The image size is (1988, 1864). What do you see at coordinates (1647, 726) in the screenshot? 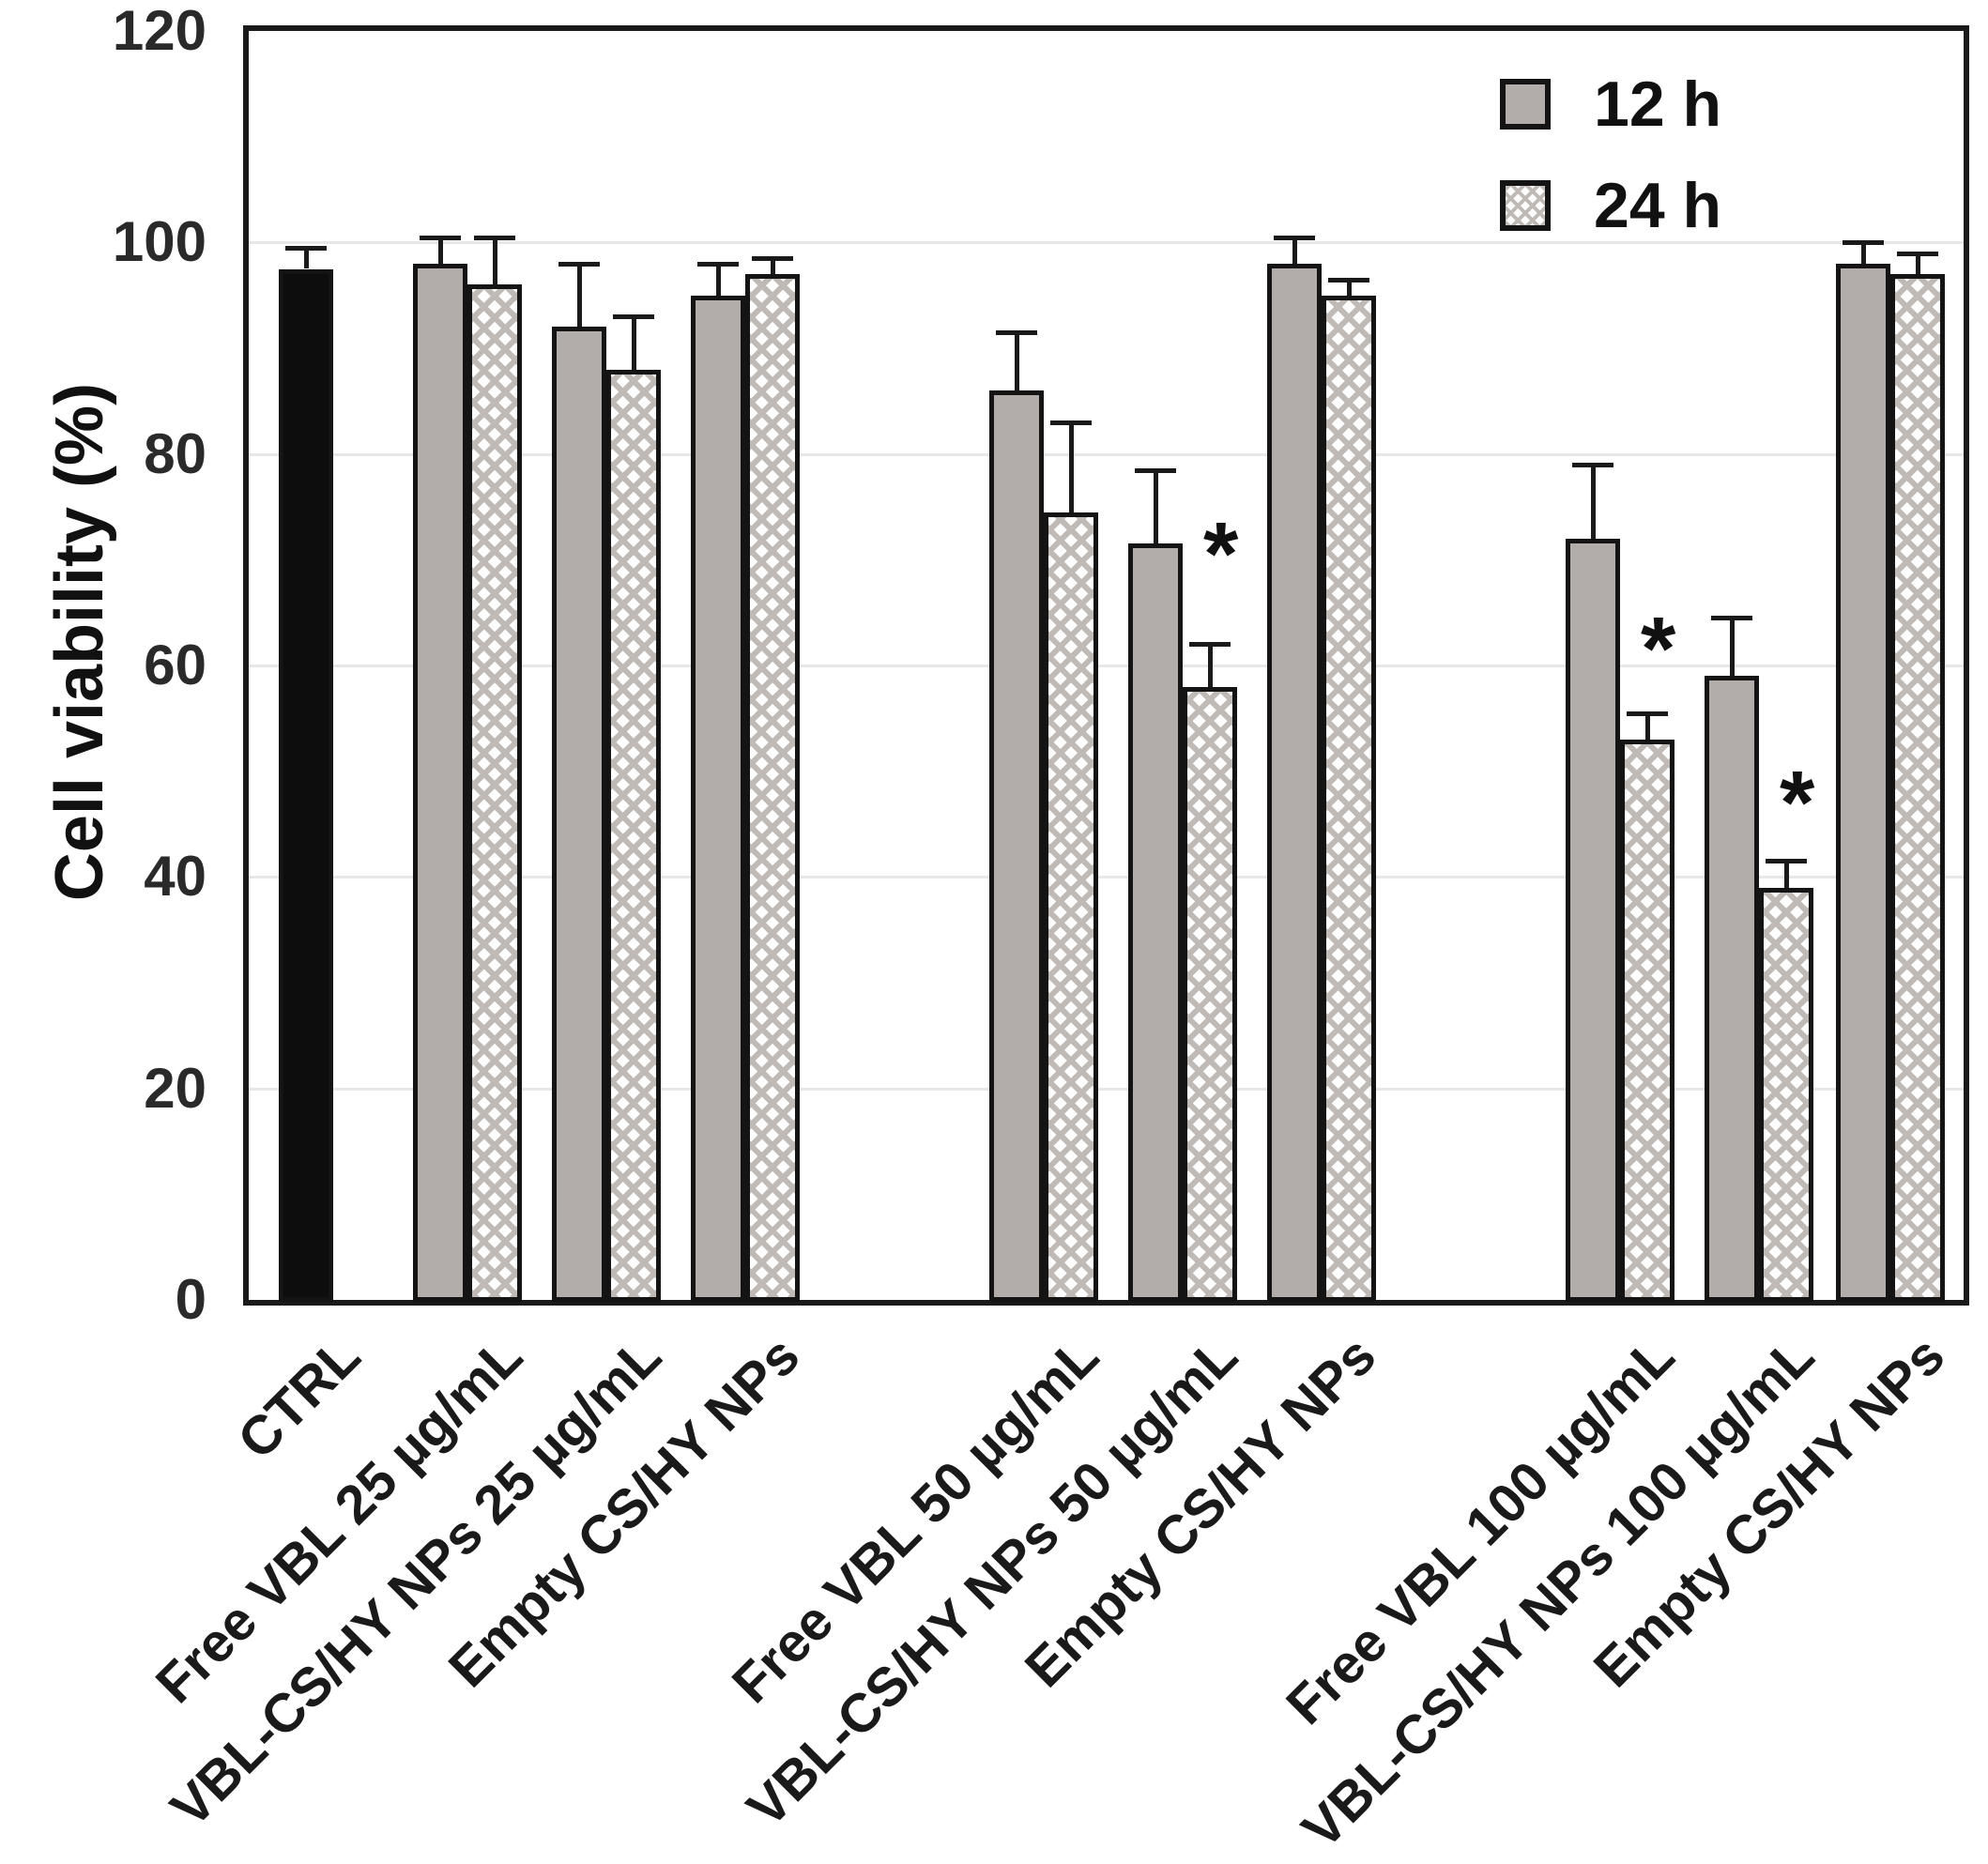
I see `err-24h-7-line` at bounding box center [1647, 726].